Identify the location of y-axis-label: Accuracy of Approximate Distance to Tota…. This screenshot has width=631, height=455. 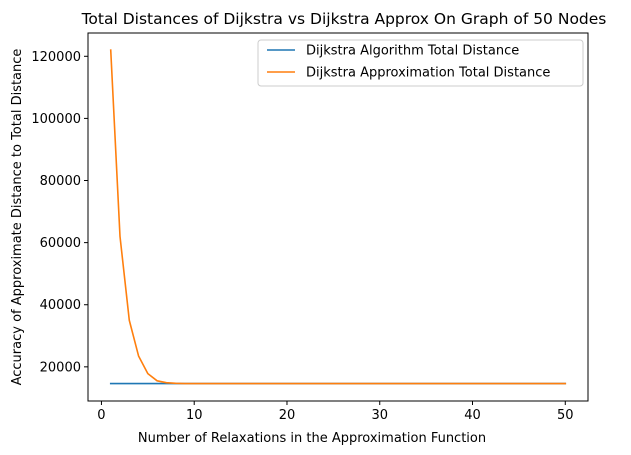
(17, 217).